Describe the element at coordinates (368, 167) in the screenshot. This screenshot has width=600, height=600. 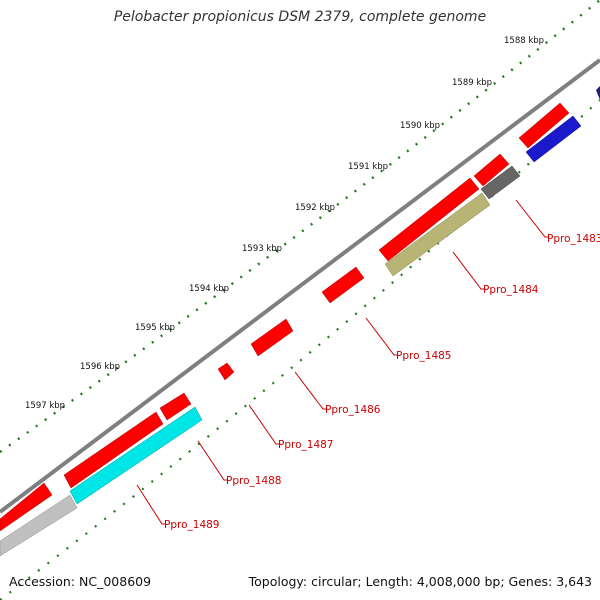
I see `scale-label: 1591 kbp` at that location.